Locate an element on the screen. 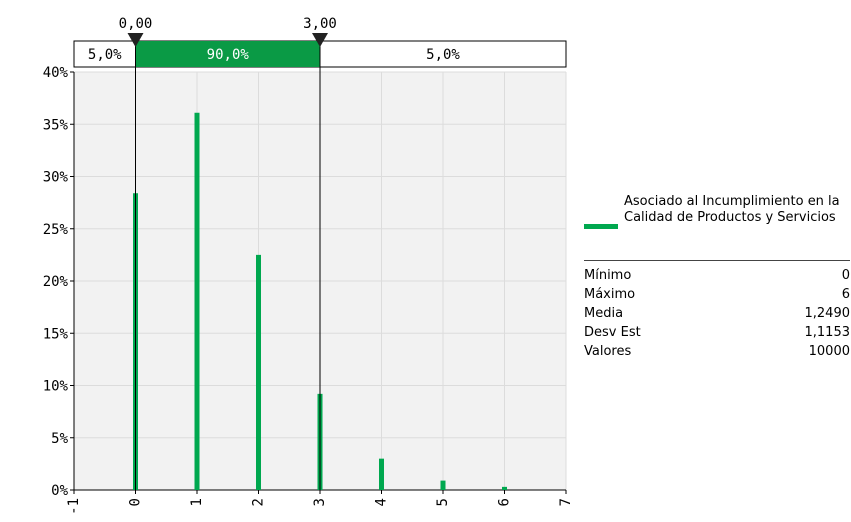  legend-divider is located at coordinates (717, 260).